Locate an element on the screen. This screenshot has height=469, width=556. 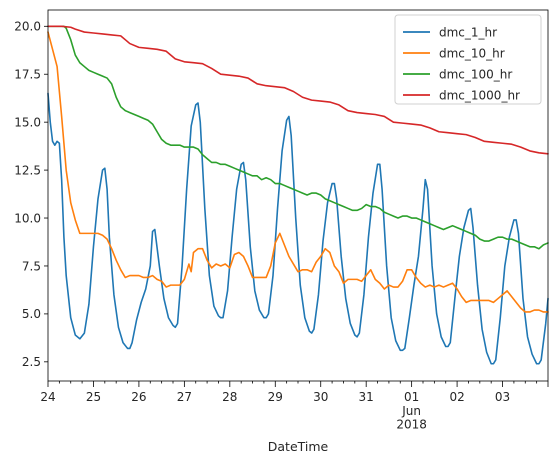
y-tick-label: 7.5 is located at coordinates (31, 266).